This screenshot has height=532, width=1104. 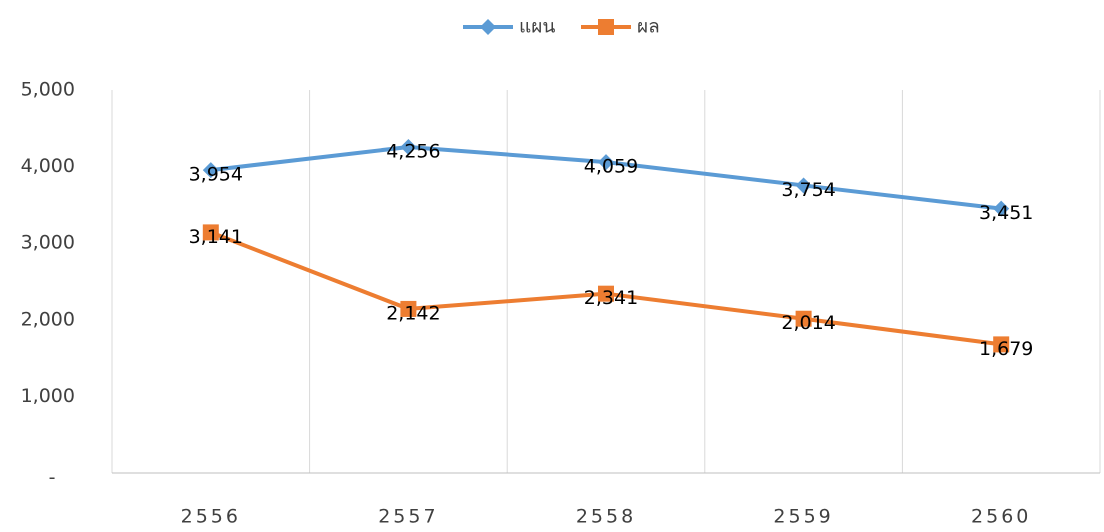 What do you see at coordinates (48, 90) in the screenshot?
I see `y-tick-label: 5,000` at bounding box center [48, 90].